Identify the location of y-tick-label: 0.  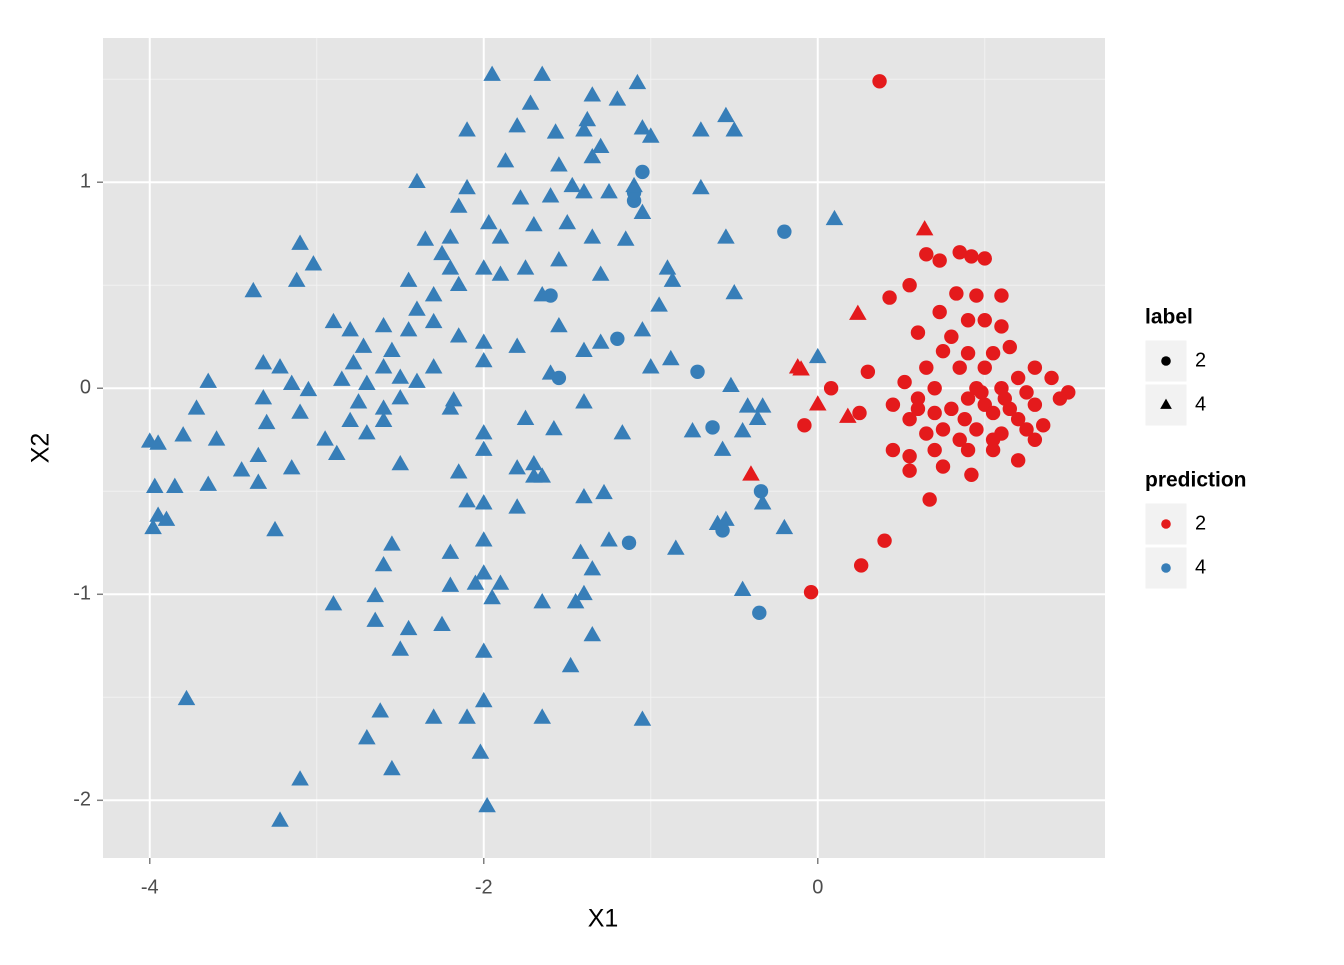
(85, 388).